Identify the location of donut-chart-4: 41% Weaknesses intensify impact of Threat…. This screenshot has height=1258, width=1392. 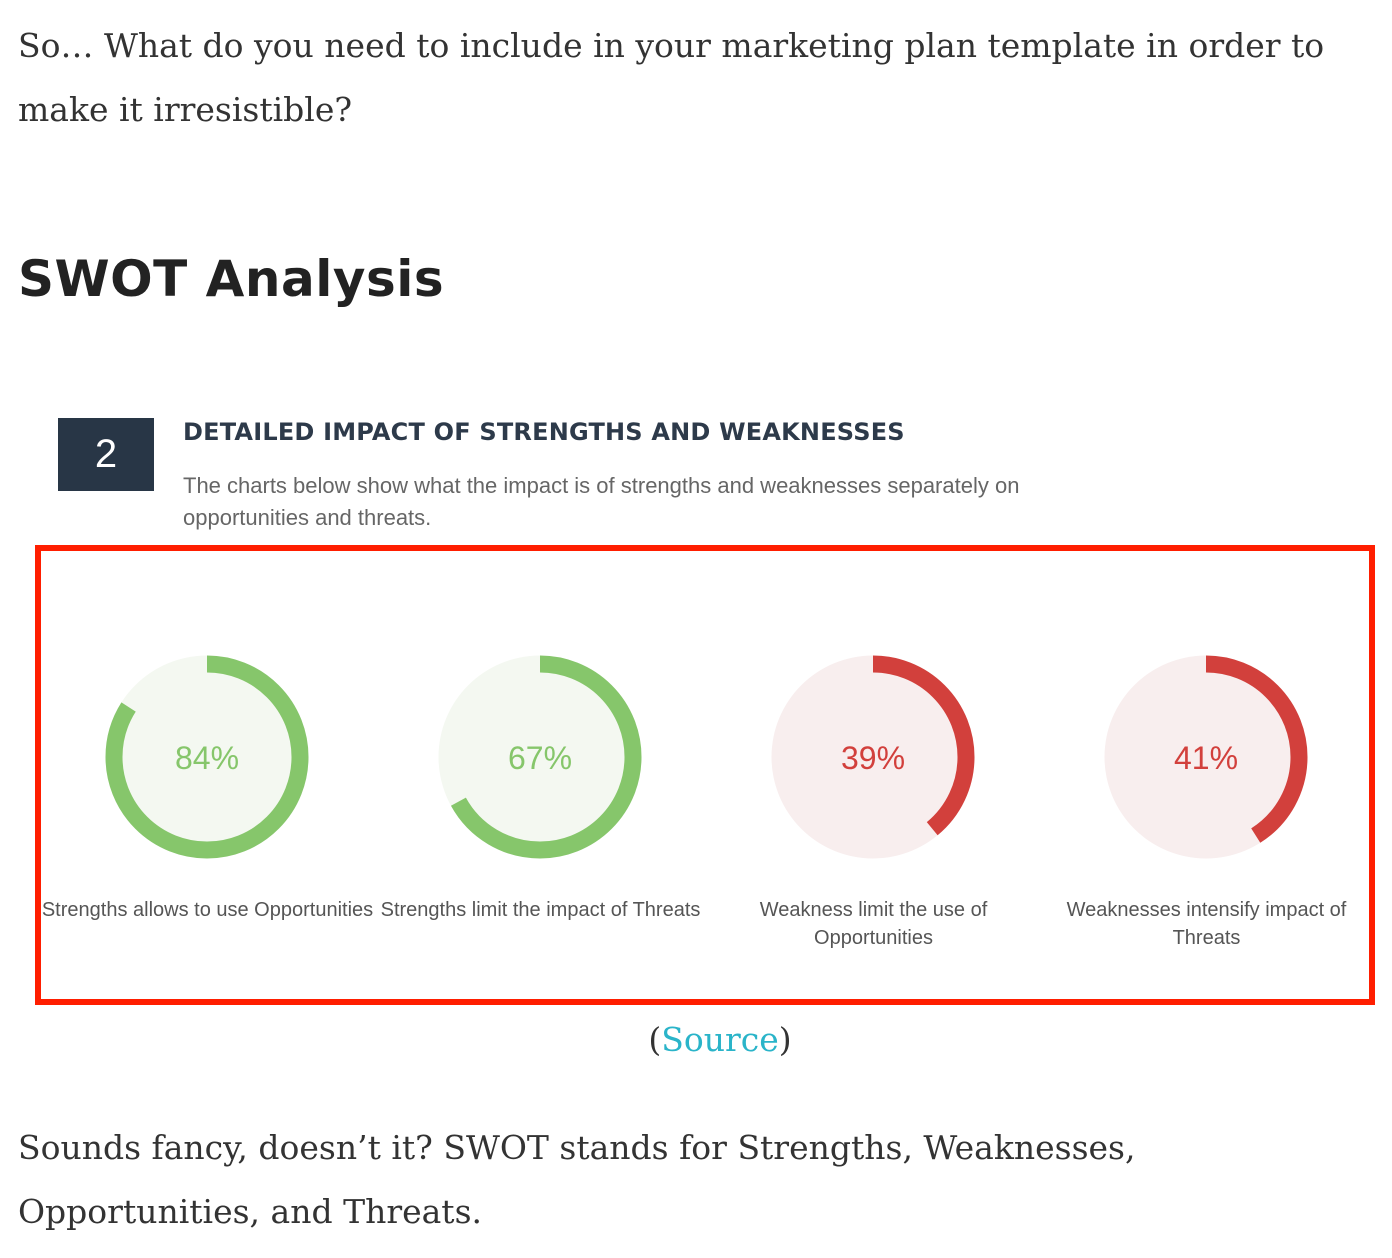
(1206, 775).